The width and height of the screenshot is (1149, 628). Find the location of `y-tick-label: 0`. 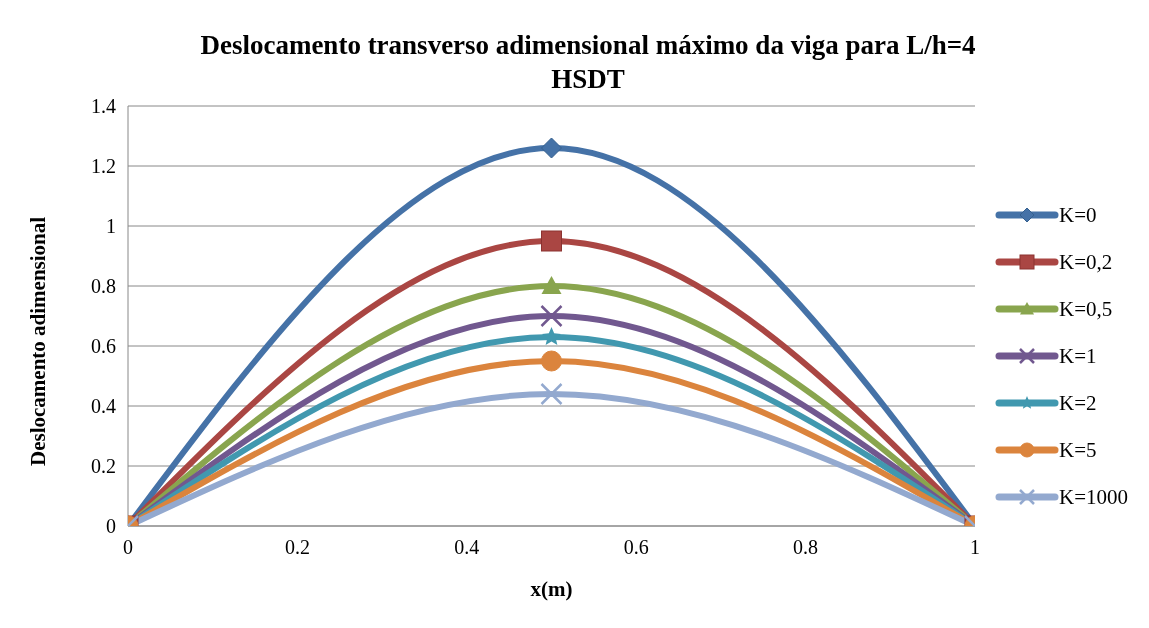

y-tick-label: 0 is located at coordinates (111, 526).